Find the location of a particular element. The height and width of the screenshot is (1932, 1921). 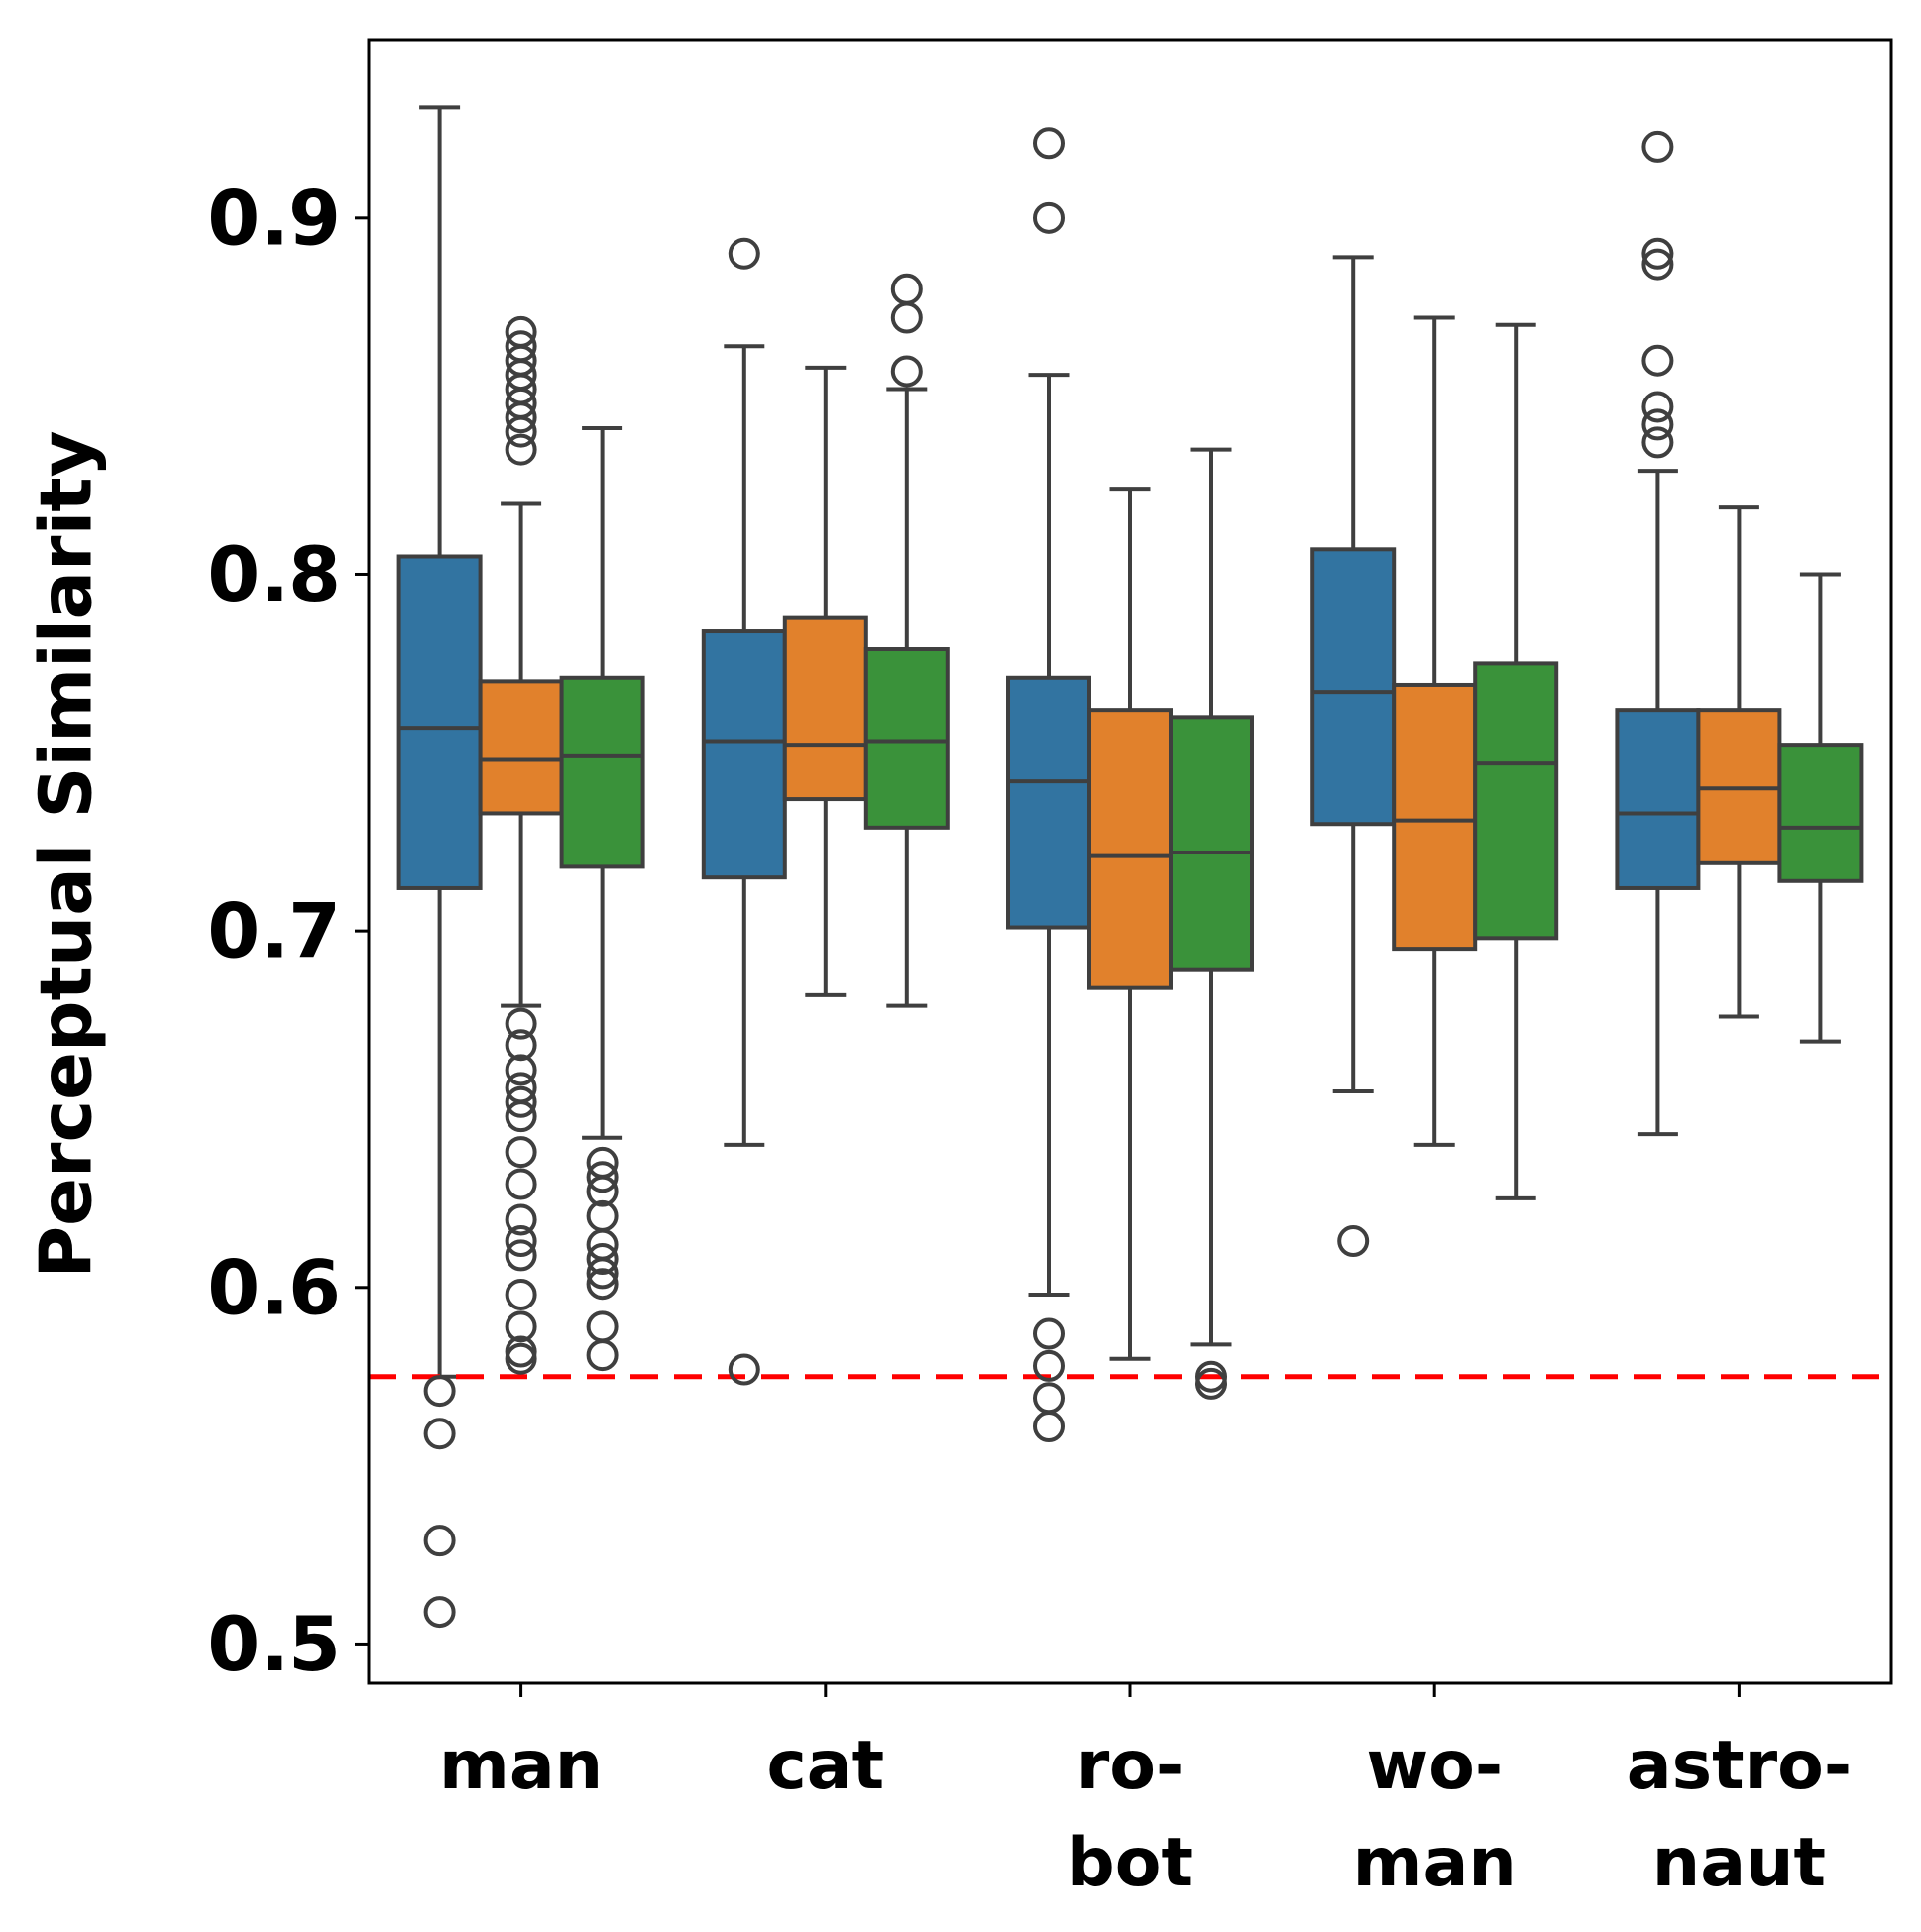

y-tick-label: 0.6 is located at coordinates (274, 1287).